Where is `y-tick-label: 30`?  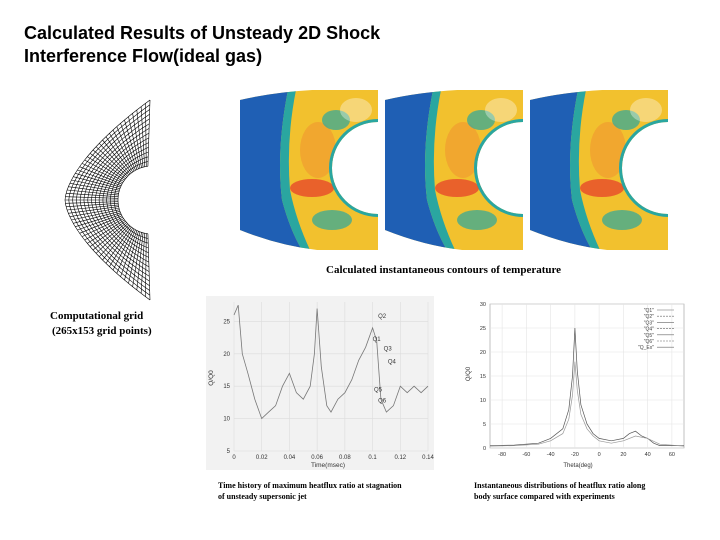
y-tick-label: 30 is located at coordinates (483, 305).